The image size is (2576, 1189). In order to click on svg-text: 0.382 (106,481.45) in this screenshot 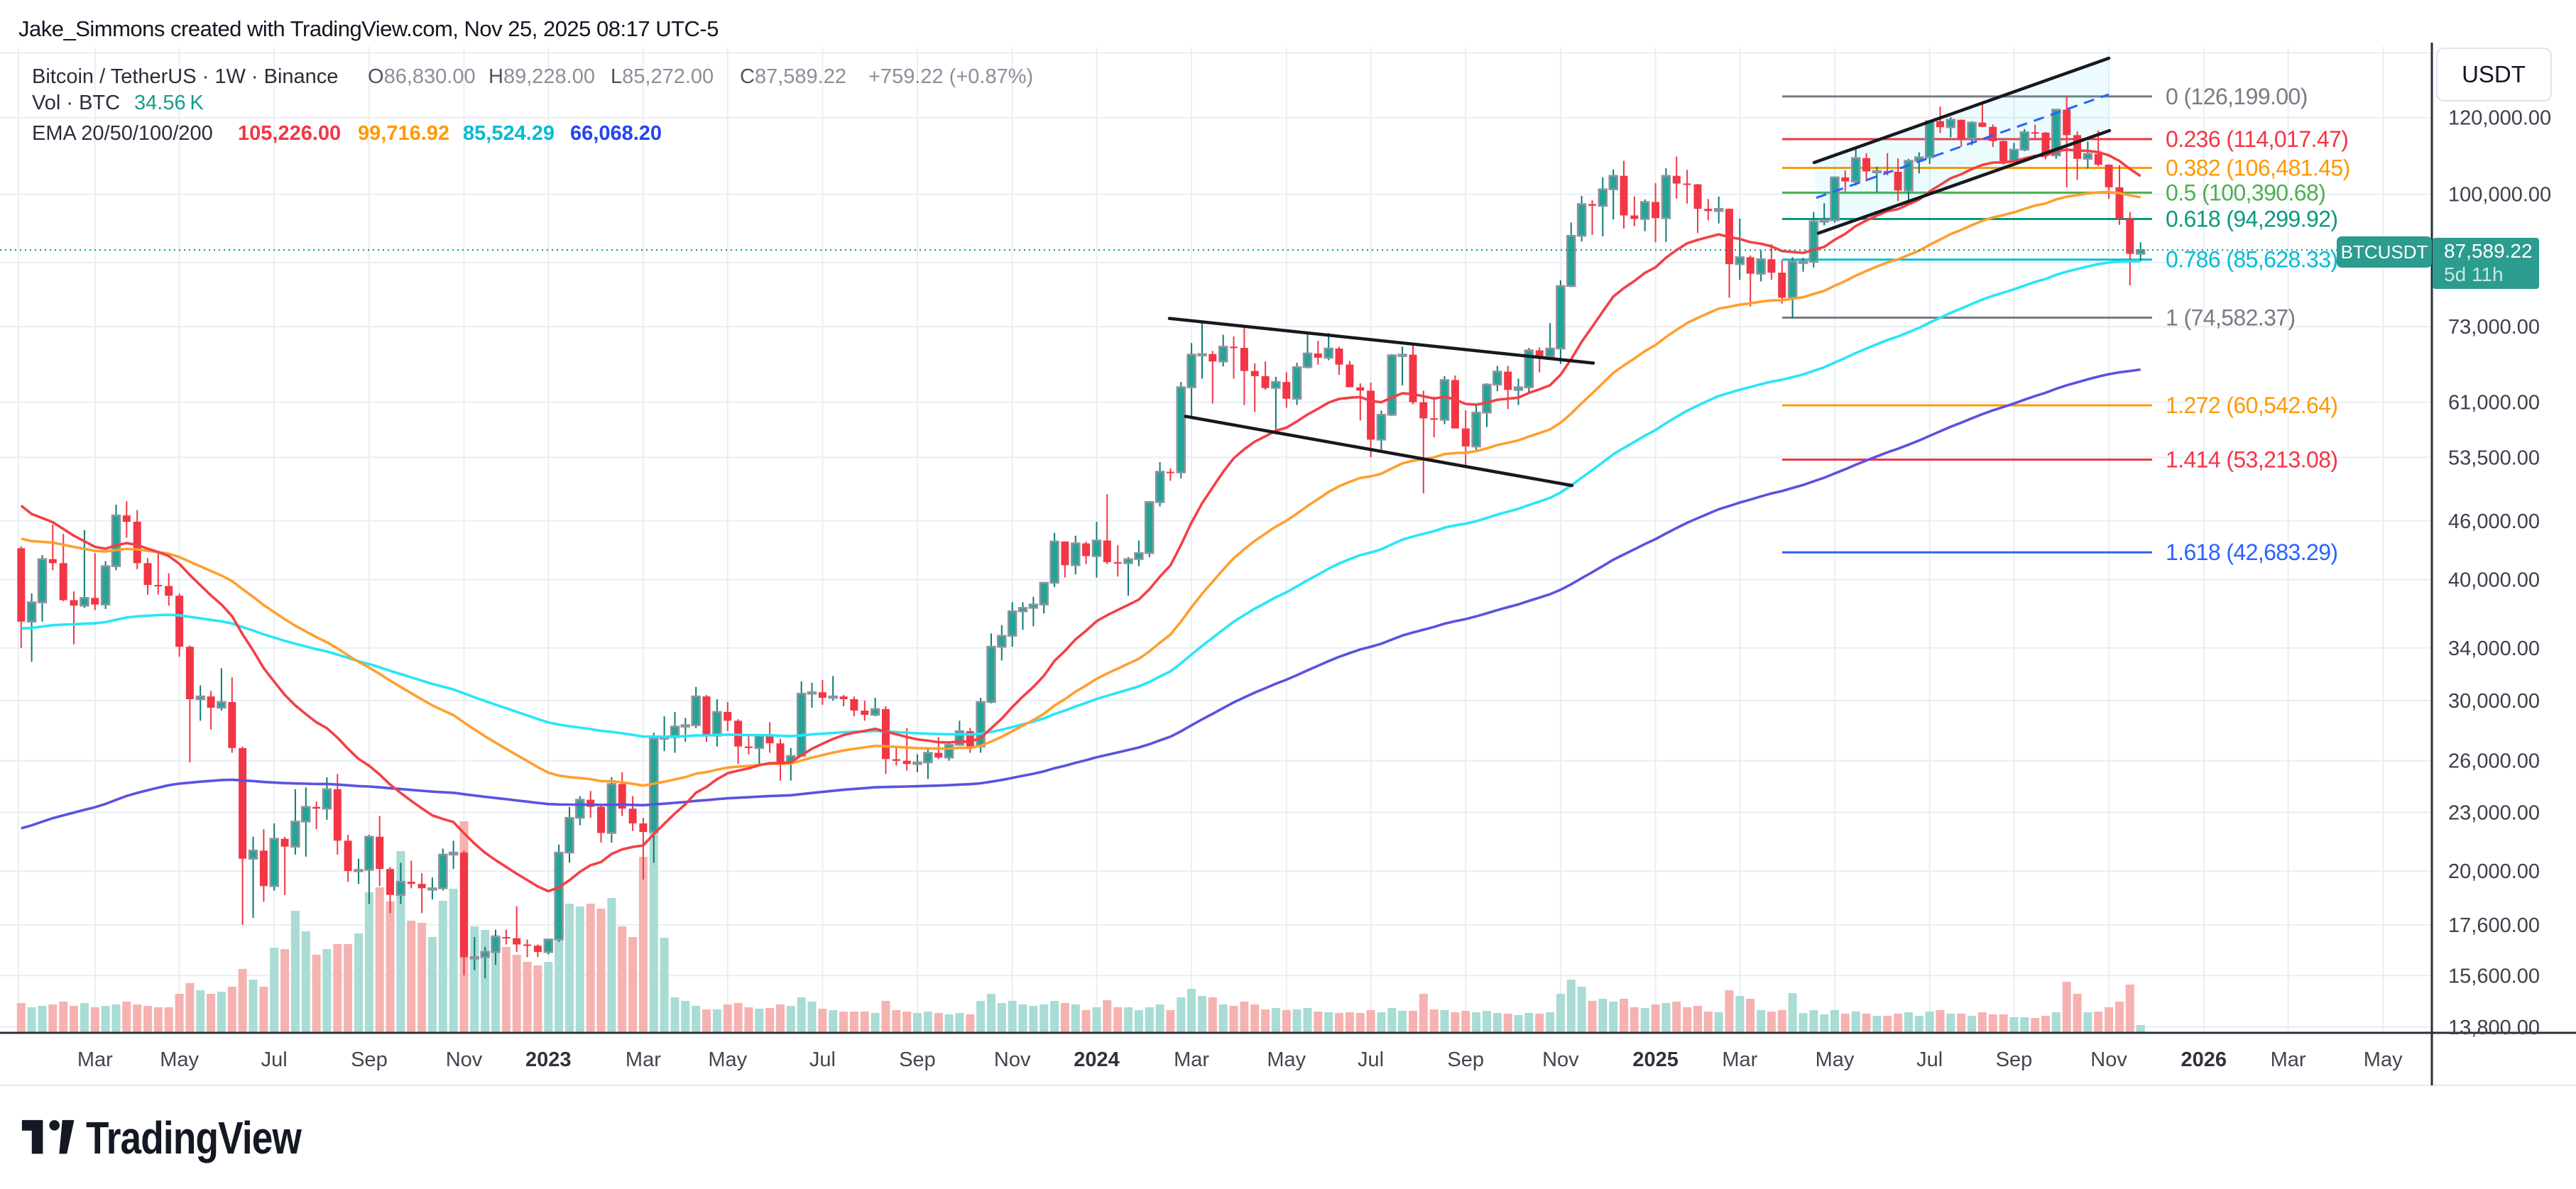, I will do `click(2258, 168)`.